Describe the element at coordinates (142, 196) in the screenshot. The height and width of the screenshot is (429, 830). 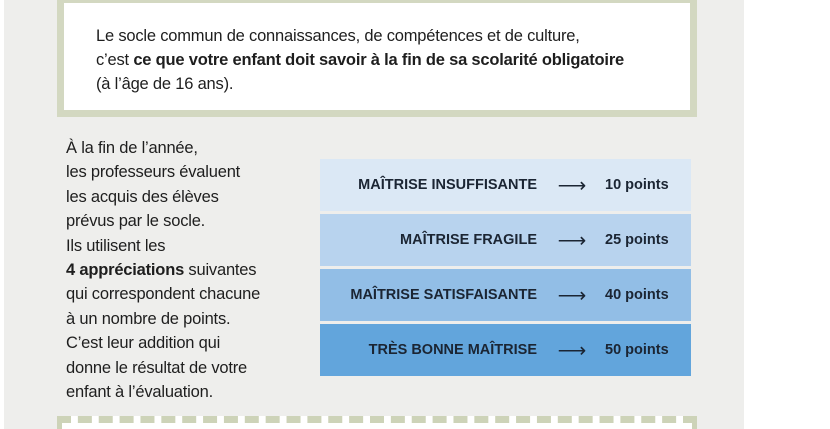
I see `text-line: les acquis des élèves` at that location.